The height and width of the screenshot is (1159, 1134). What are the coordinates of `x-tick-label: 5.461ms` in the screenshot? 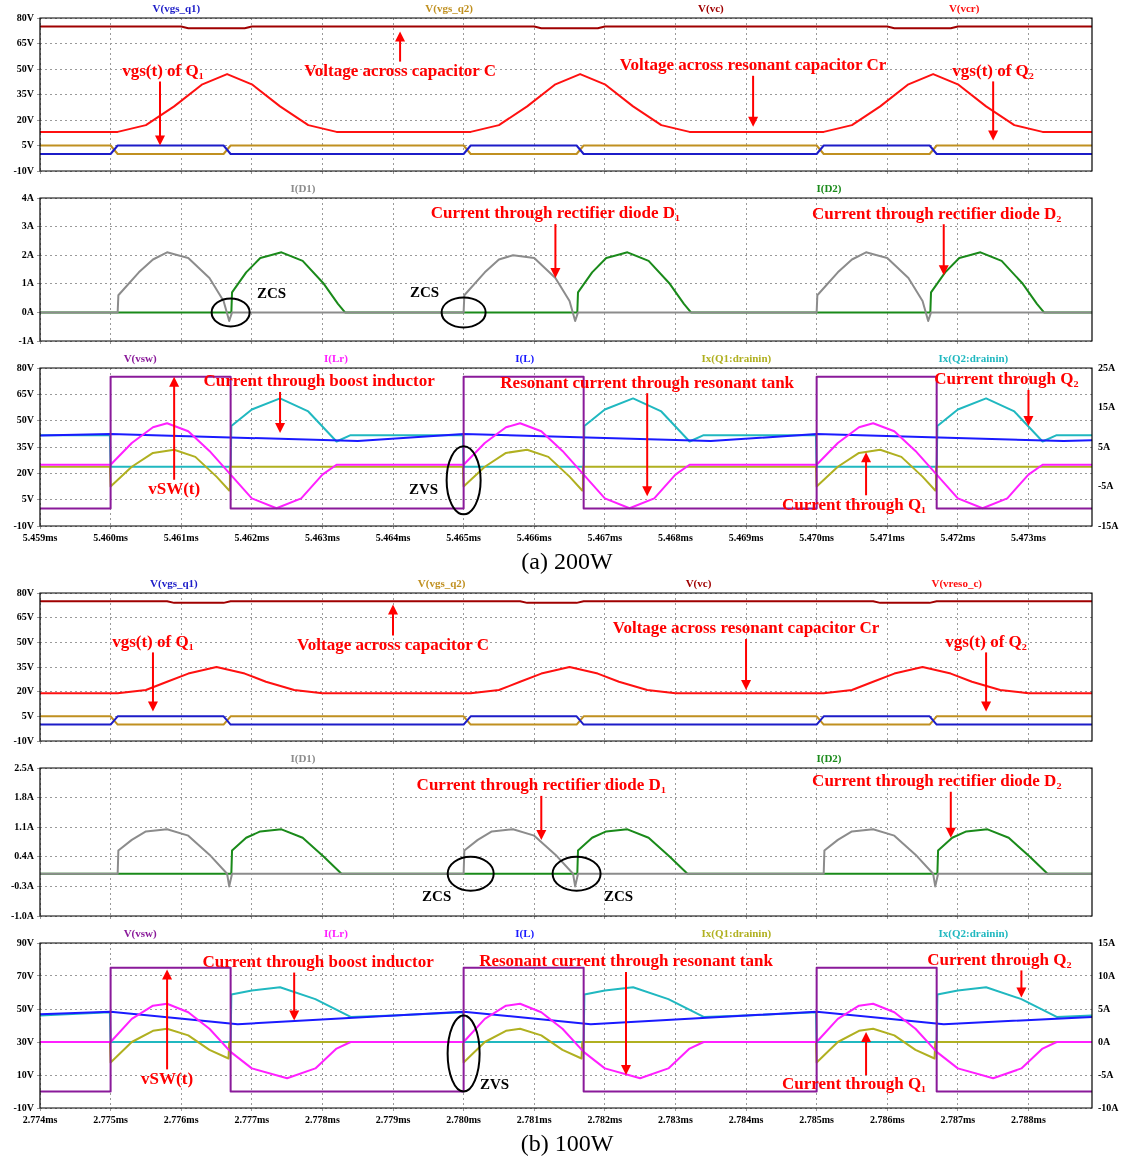 It's located at (181, 537).